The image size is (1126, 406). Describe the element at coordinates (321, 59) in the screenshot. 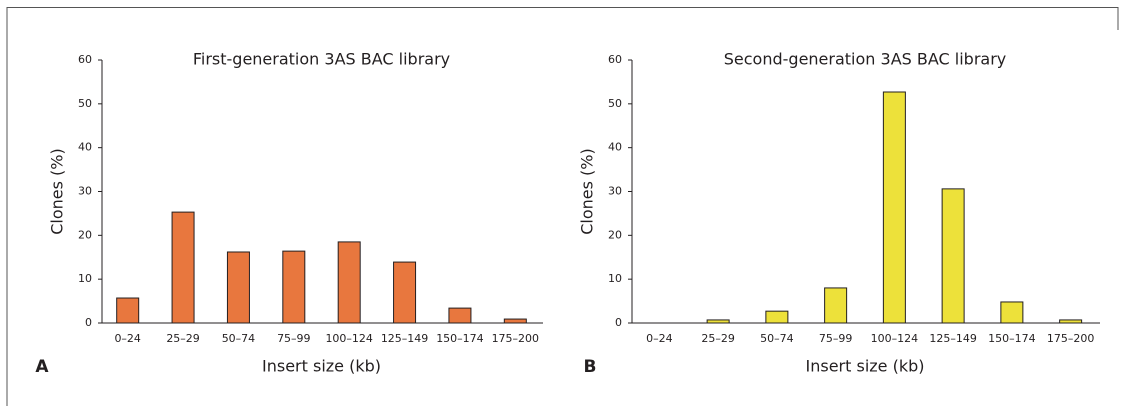

I see `chart-title: First-generation 3AS BAC library` at that location.